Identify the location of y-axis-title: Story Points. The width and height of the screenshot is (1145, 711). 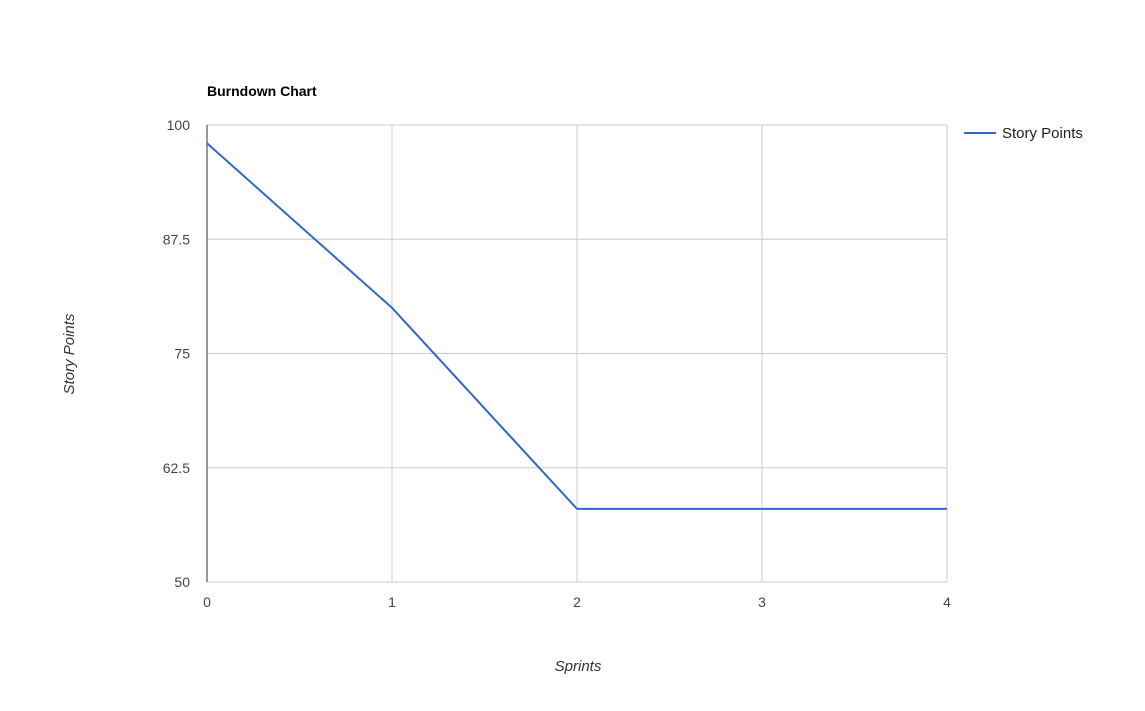
(69, 353).